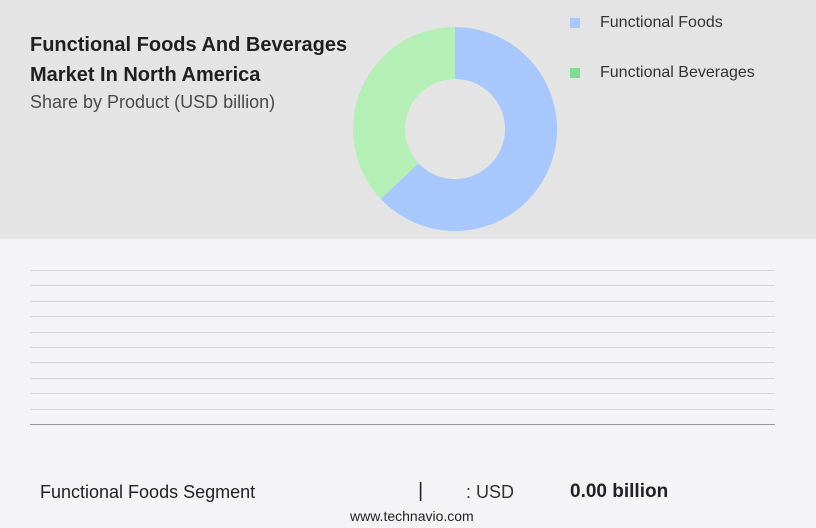 The height and width of the screenshot is (528, 816). What do you see at coordinates (575, 23) in the screenshot?
I see `legend-swatch-functional-foods` at bounding box center [575, 23].